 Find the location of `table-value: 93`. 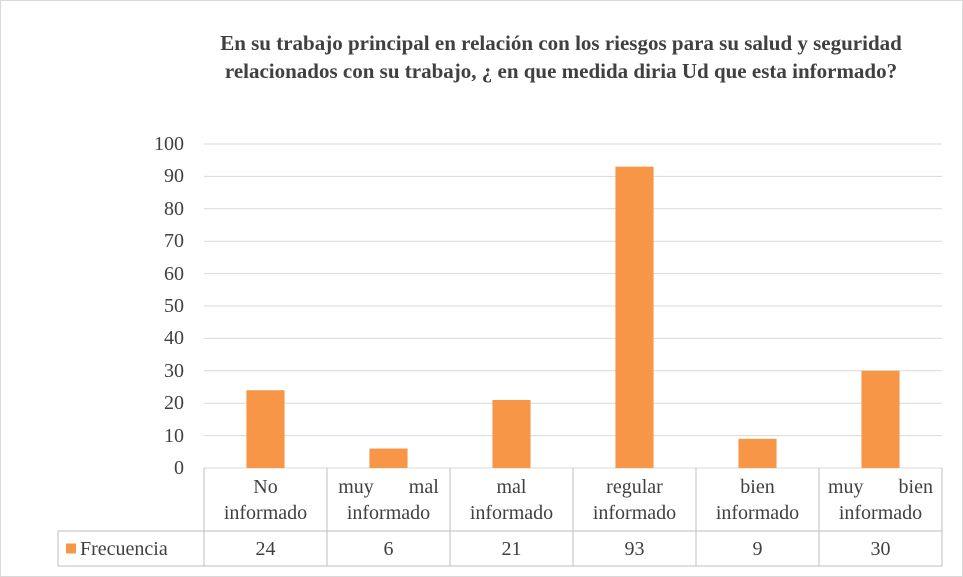

table-value: 93 is located at coordinates (634, 549).